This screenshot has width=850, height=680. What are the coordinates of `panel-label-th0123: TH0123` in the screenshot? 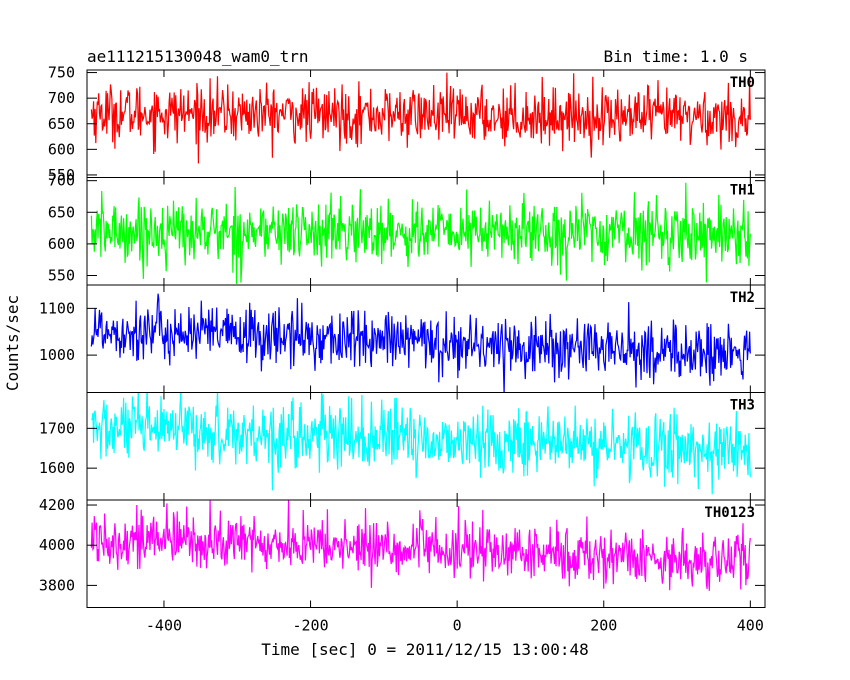 It's located at (729, 513).